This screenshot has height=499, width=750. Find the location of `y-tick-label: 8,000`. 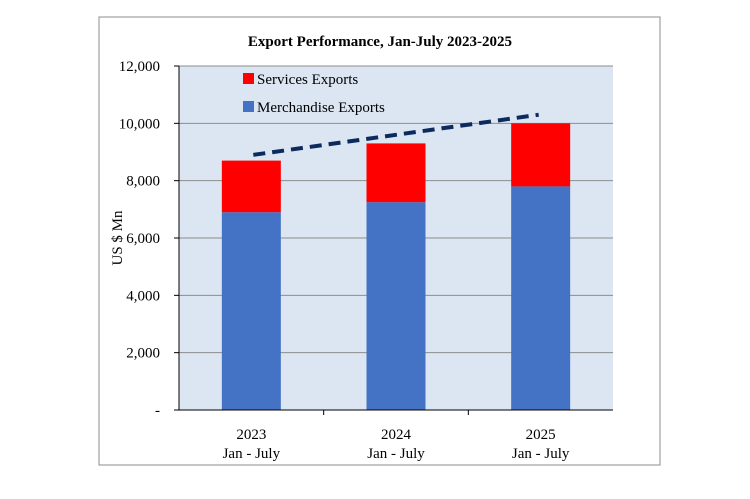

y-tick-label: 8,000 is located at coordinates (143, 182).